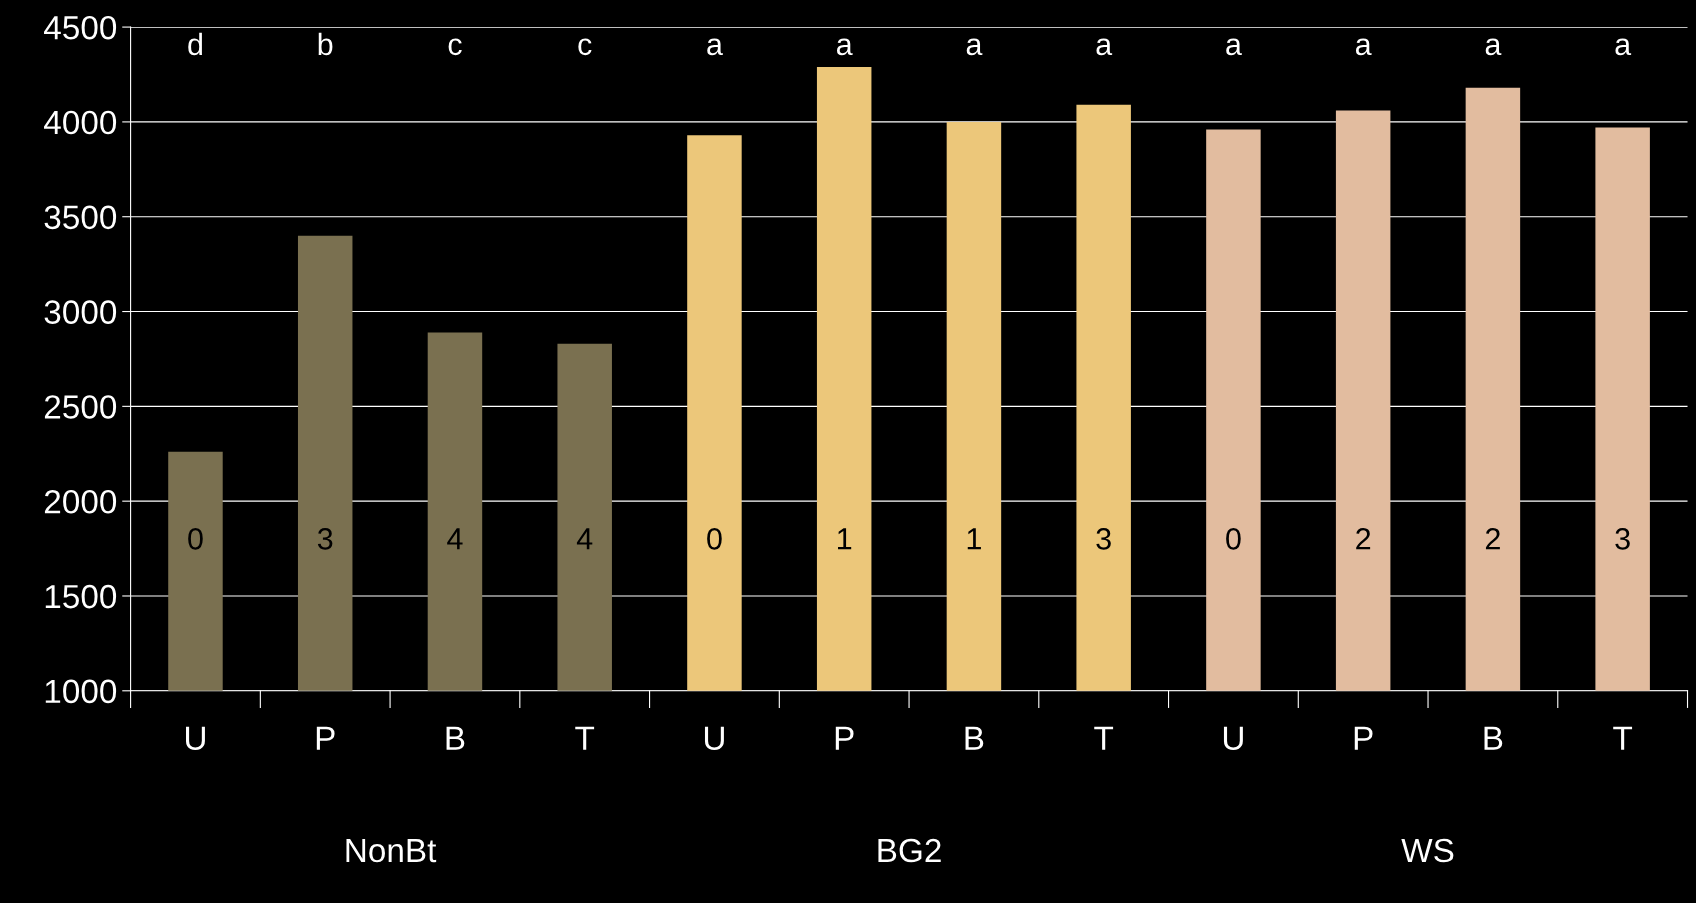 The width and height of the screenshot is (1696, 903). I want to click on y-tick-label: 3500, so click(80, 217).